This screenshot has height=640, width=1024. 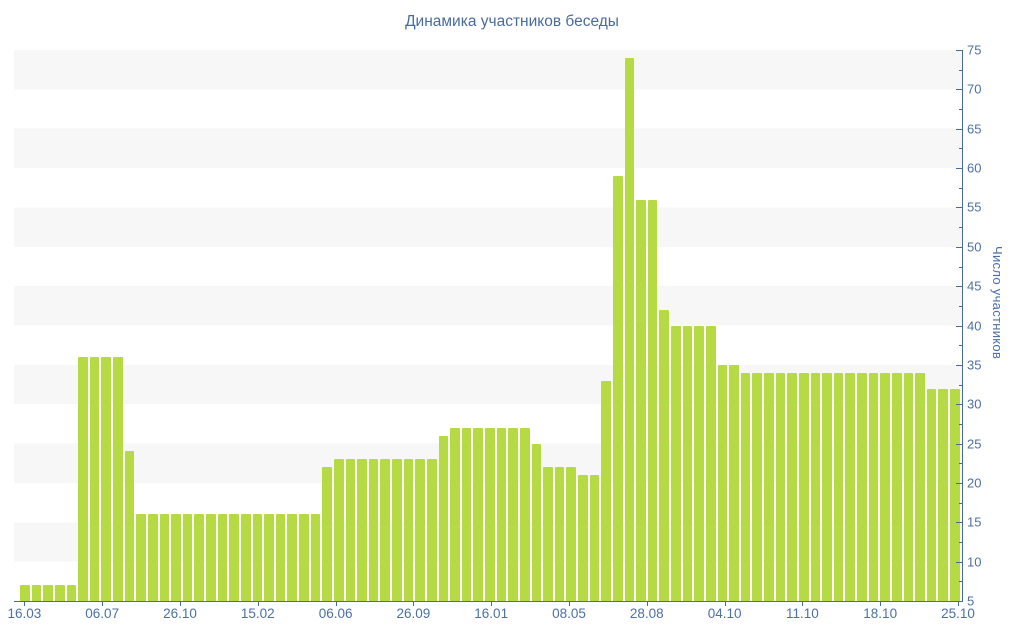 I want to click on x-tick-label: 06.06, so click(x=335, y=613).